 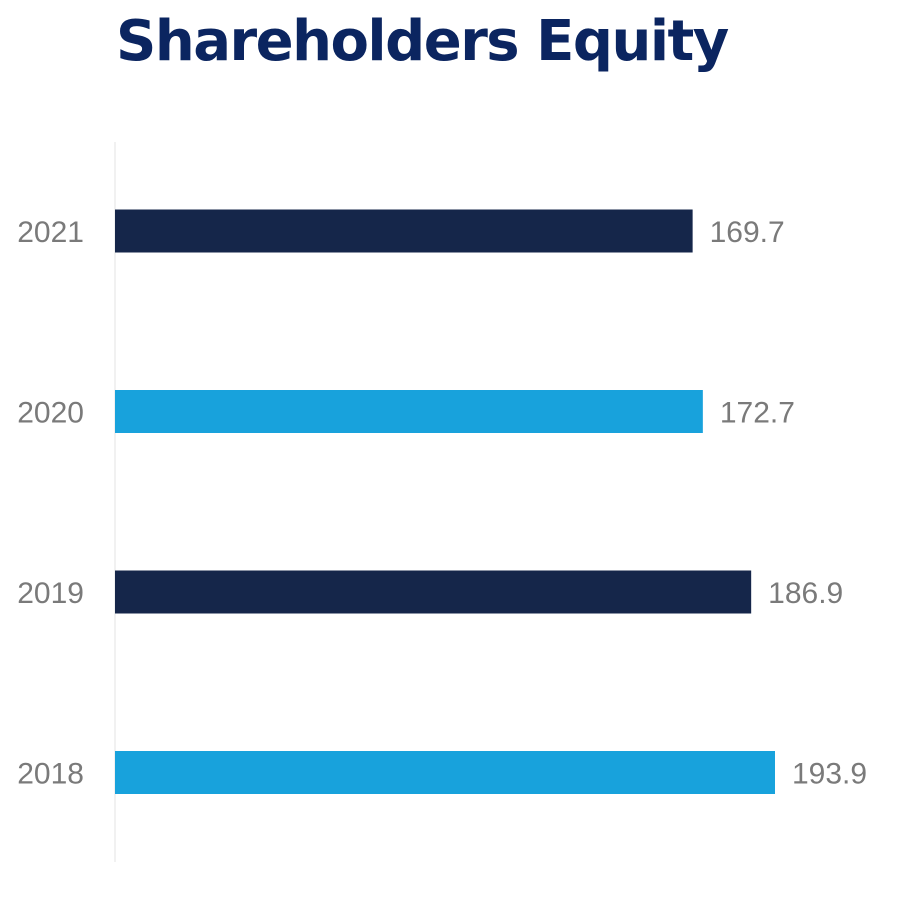 What do you see at coordinates (422, 41) in the screenshot?
I see `chart-title: Shareholders Equity` at bounding box center [422, 41].